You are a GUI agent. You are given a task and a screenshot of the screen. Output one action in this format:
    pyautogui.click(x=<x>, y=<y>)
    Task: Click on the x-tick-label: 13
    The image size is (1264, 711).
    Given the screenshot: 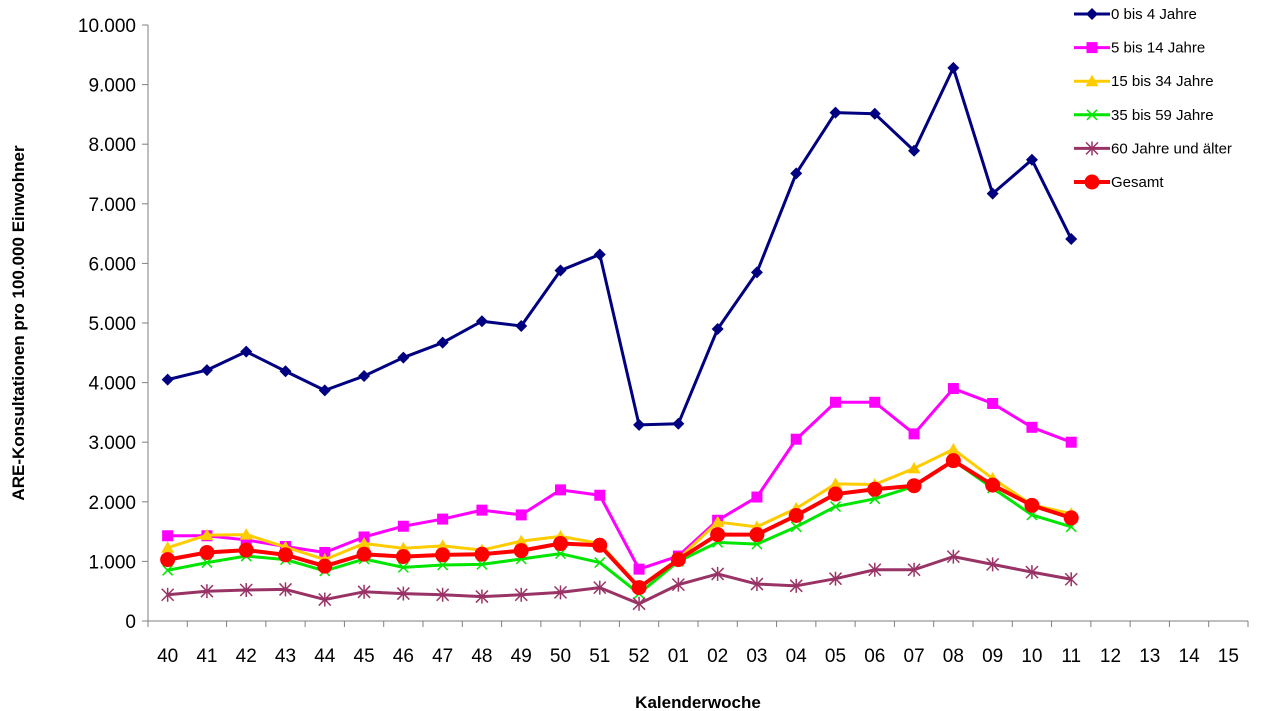 What is the action you would take?
    pyautogui.click(x=1149, y=656)
    